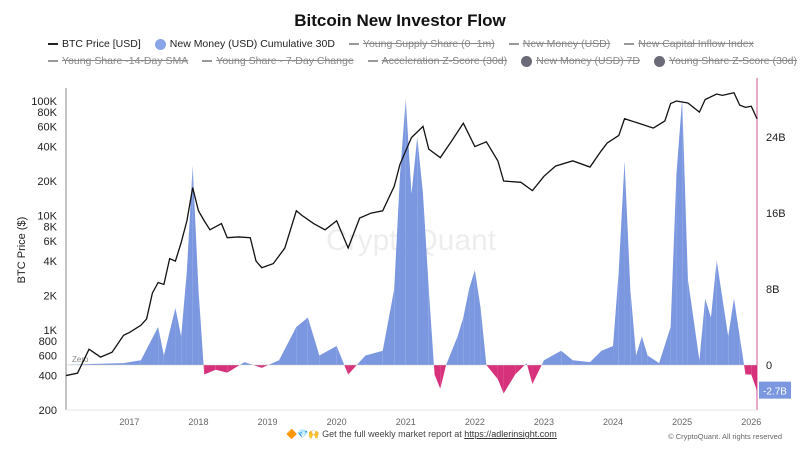 The width and height of the screenshot is (800, 450). Describe the element at coordinates (580, 61) in the screenshot. I see `legend-item: New Money (USD) 7D` at that location.